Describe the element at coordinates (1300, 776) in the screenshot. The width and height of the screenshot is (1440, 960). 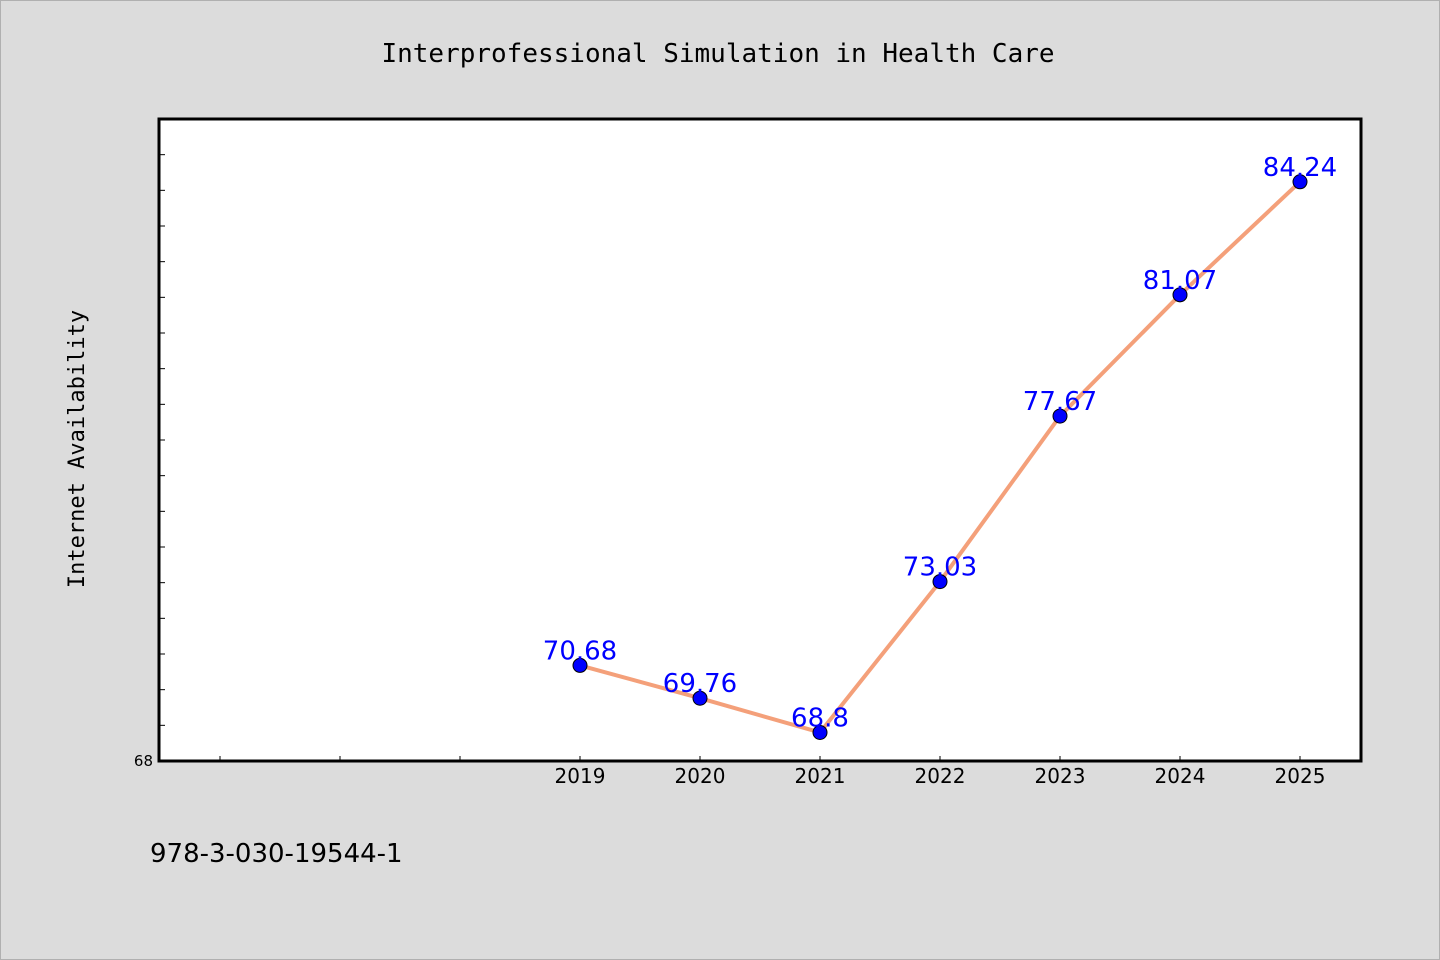
I see `x-tick-label: 2025` at that location.